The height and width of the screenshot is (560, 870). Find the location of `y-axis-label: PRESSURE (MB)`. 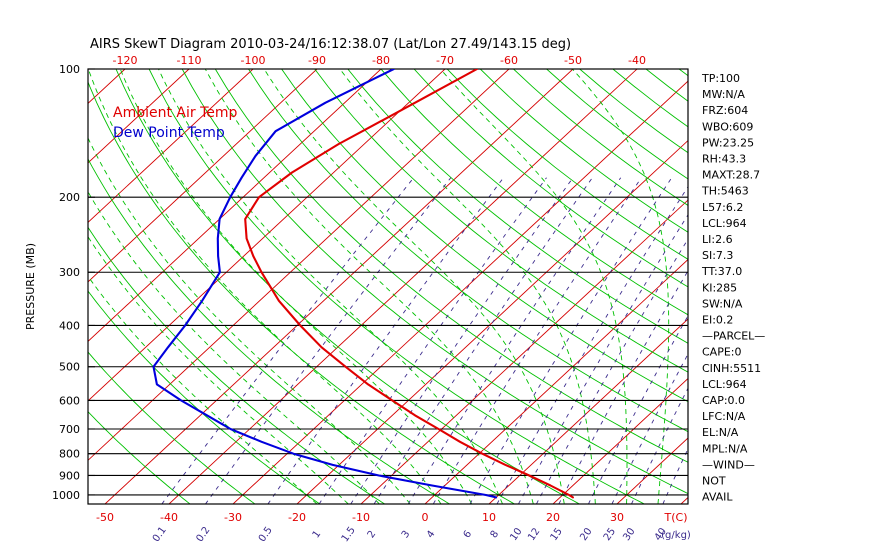

y-axis-label: PRESSURE (MB) is located at coordinates (30, 286).